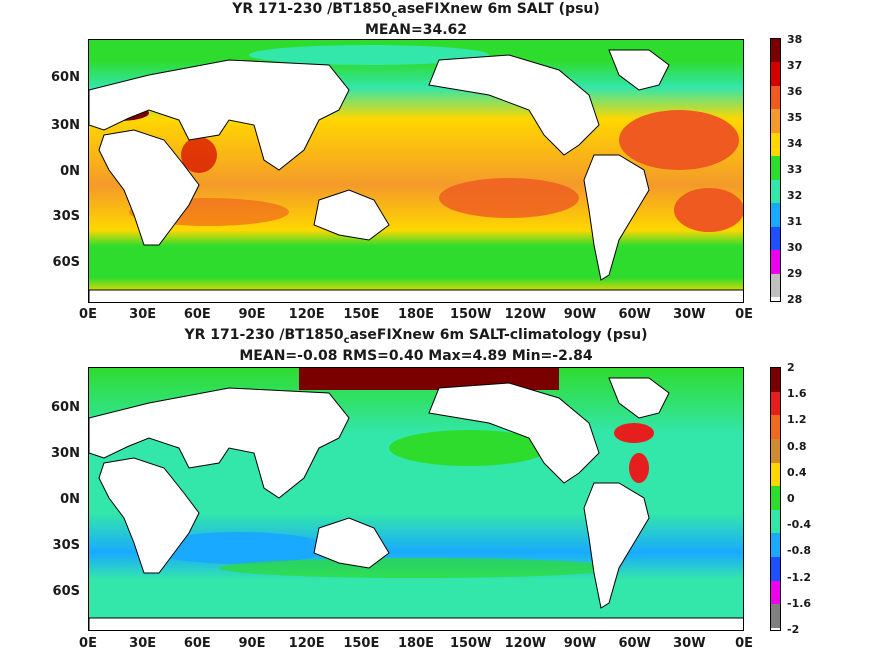  What do you see at coordinates (580, 643) in the screenshot?
I see `bottom-lon-label: 90W` at bounding box center [580, 643].